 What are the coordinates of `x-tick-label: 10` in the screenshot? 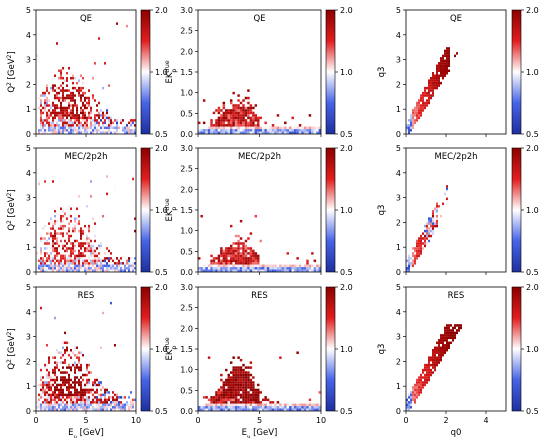 It's located at (136, 420).